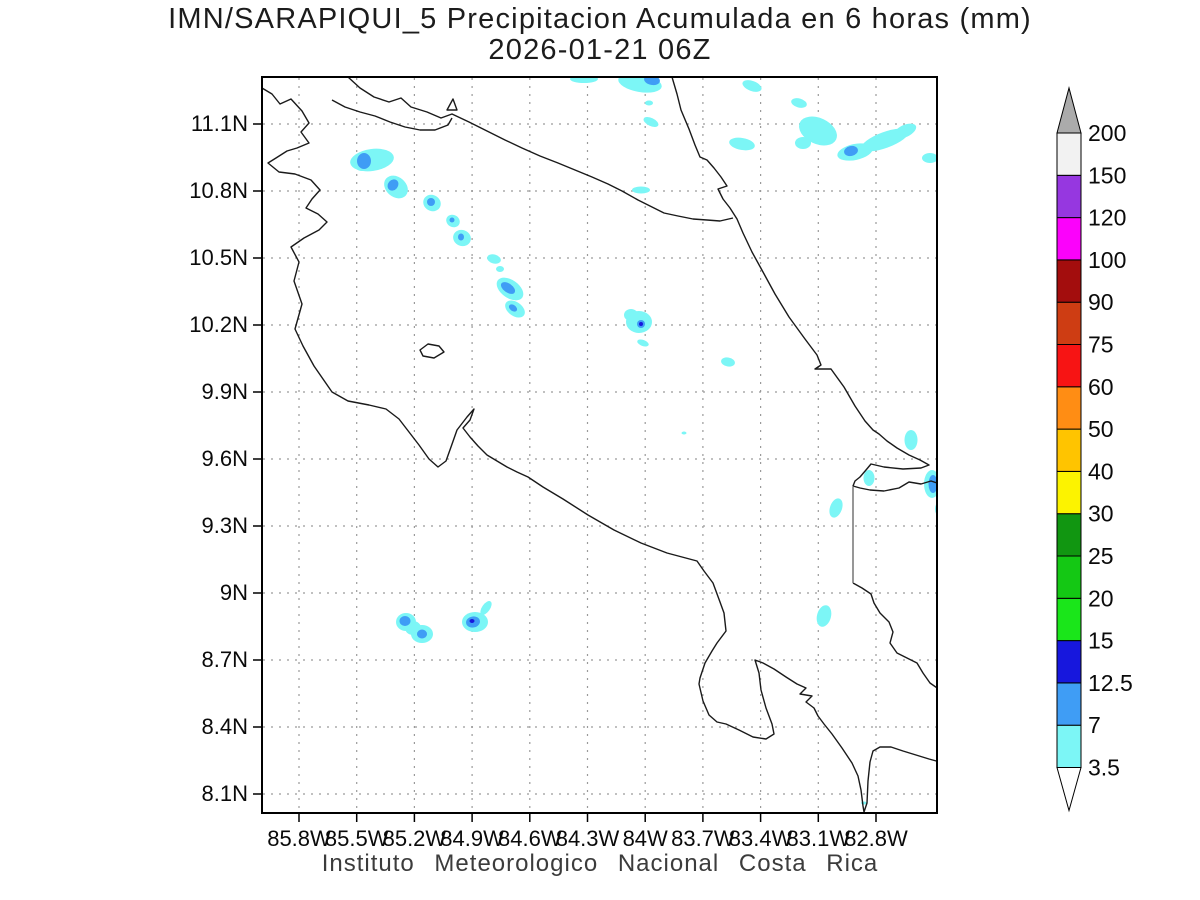 This screenshot has width=1200, height=900. What do you see at coordinates (876, 838) in the screenshot?
I see `lon-tick-label: 82.8W` at bounding box center [876, 838].